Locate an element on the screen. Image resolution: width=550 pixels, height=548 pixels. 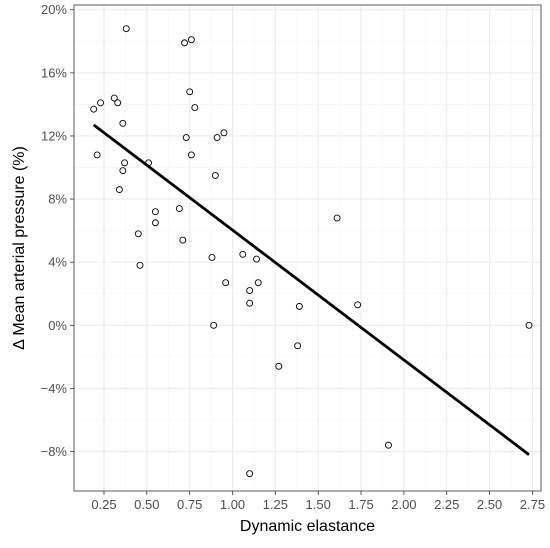
x-tick-label: 1.00 is located at coordinates (232, 504).